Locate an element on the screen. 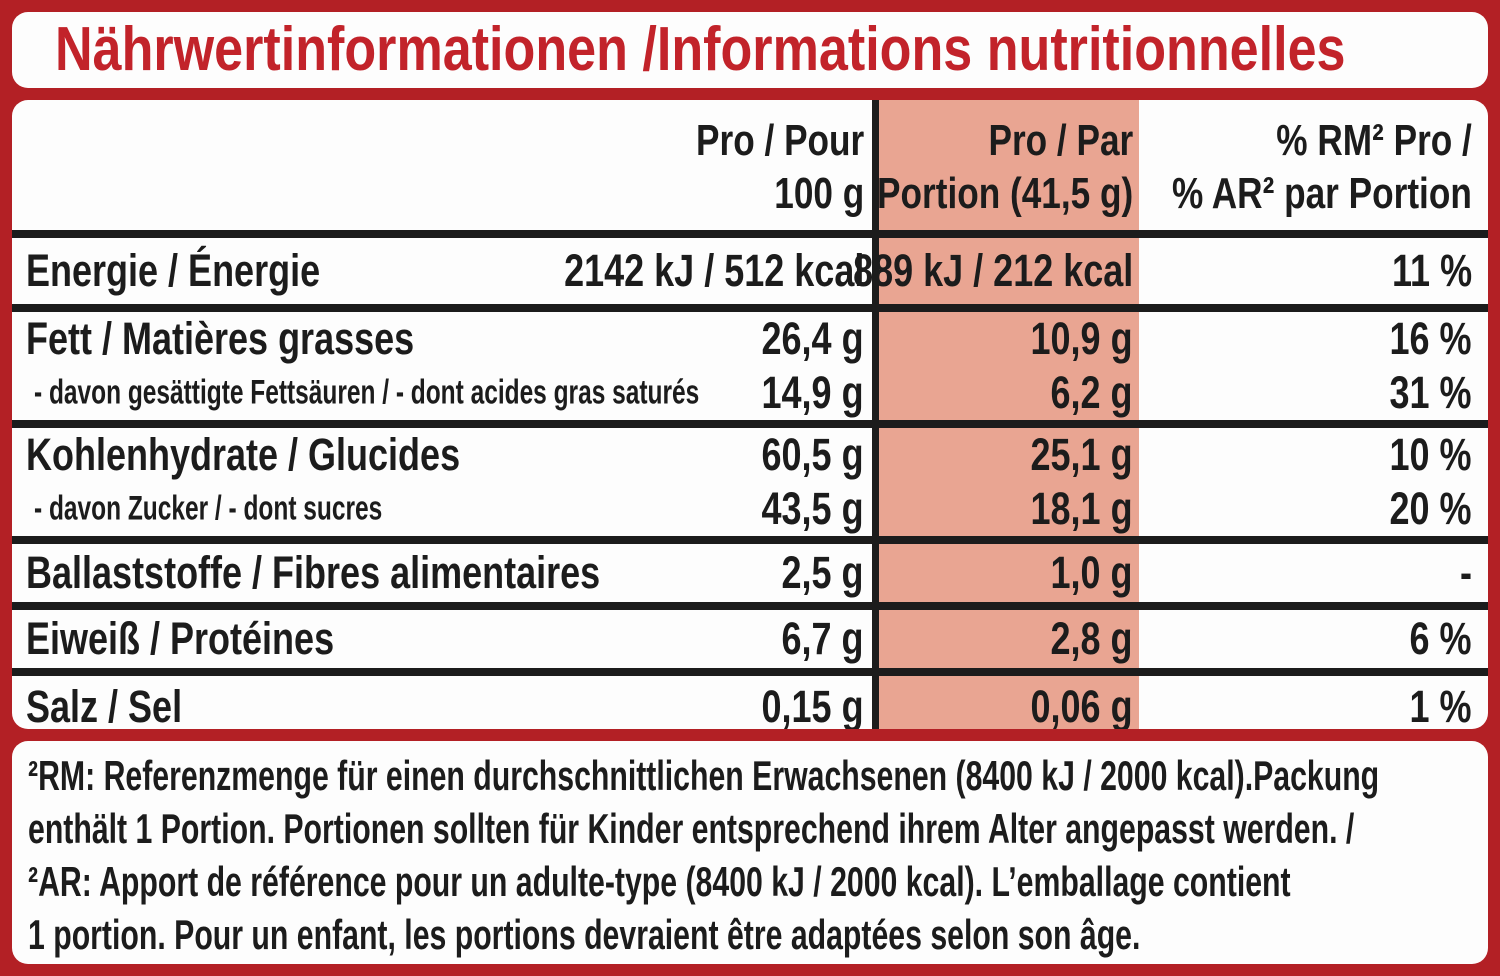 The width and height of the screenshot is (1500, 976). value-percent-ri: 11 % is located at coordinates (1431, 270).